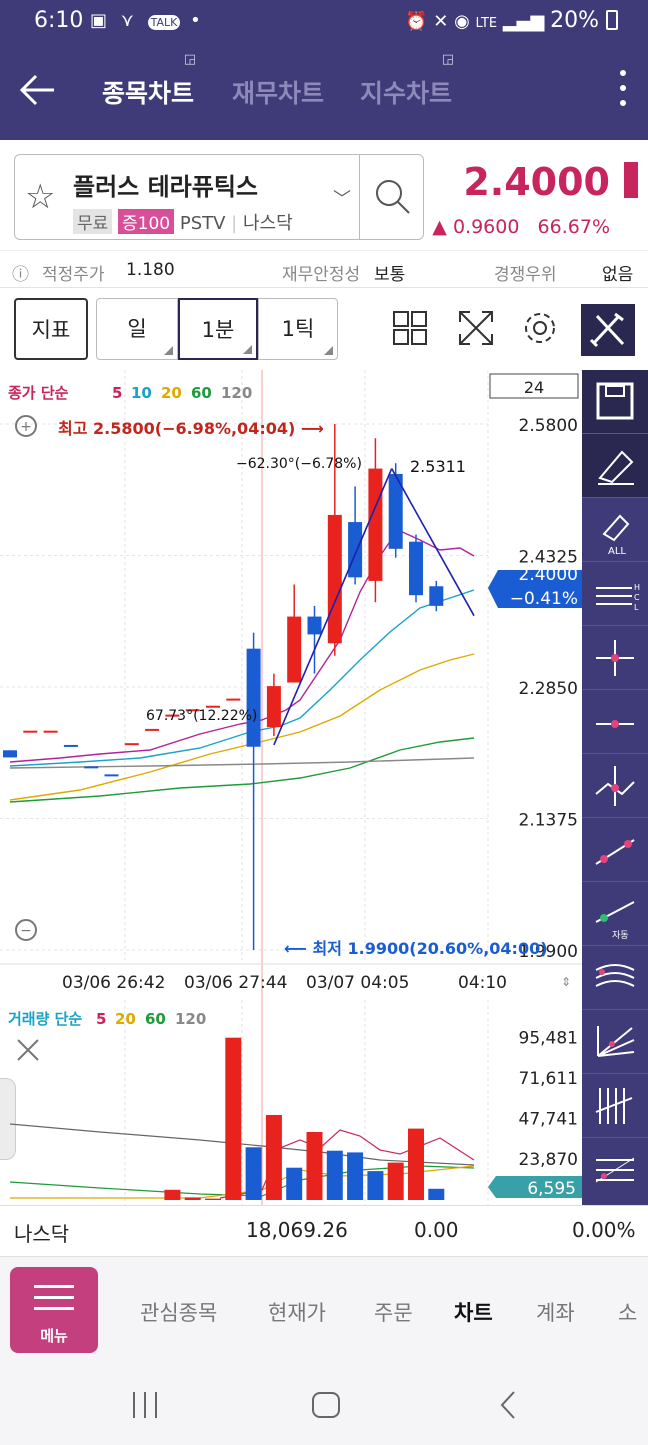 The height and width of the screenshot is (1445, 648). I want to click on drawing-tools-button, so click(608, 330).